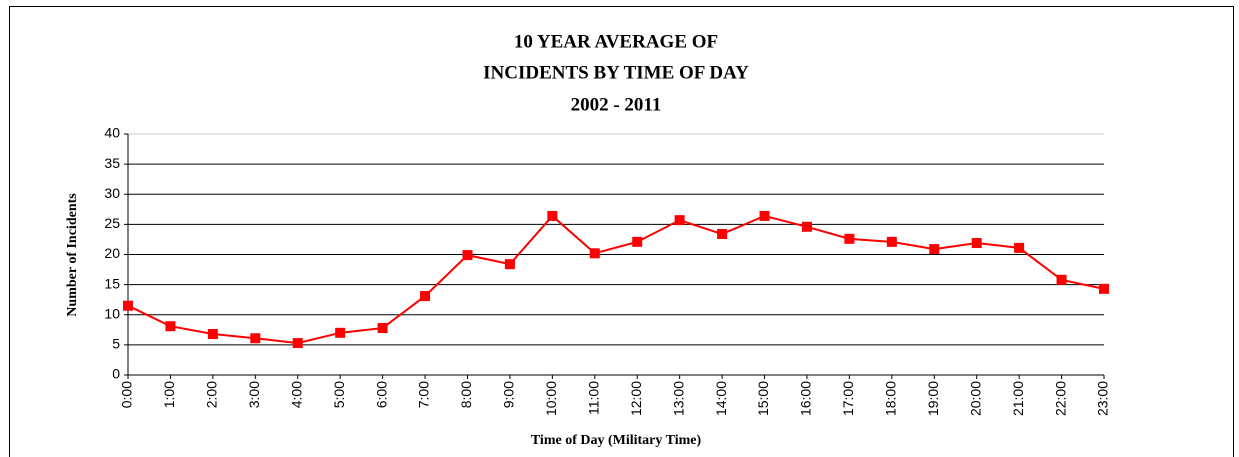 The width and height of the screenshot is (1239, 457). Describe the element at coordinates (424, 394) in the screenshot. I see `x-tick-label: 7:00` at that location.